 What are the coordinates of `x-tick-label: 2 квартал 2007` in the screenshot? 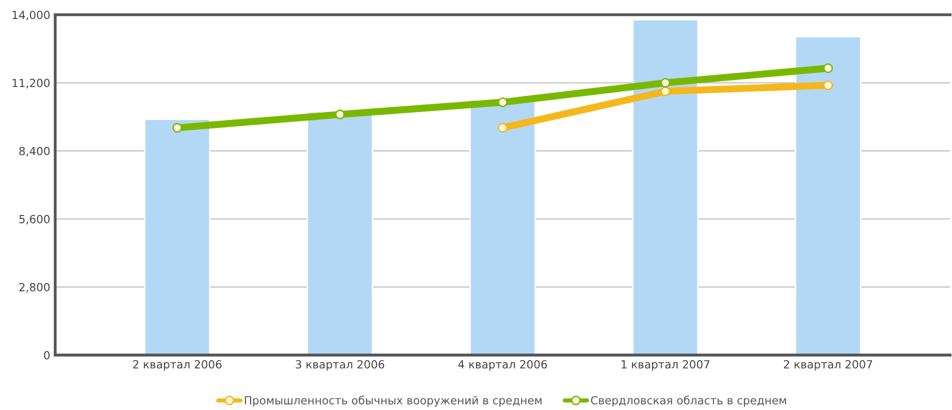 It's located at (828, 365).